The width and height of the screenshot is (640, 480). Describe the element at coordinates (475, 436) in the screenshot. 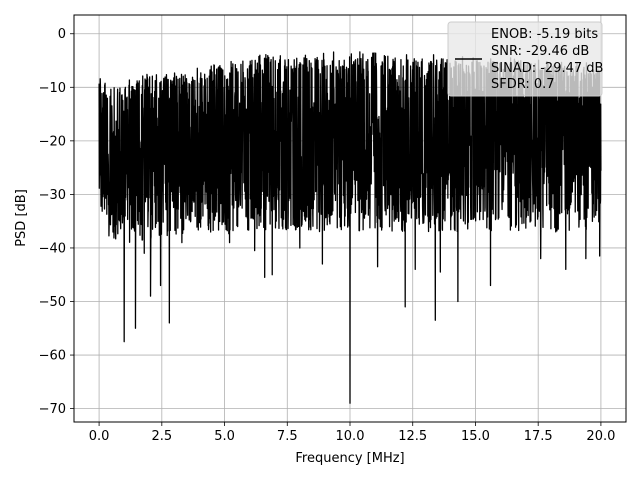

I see `x-tick-label: 15.0` at that location.